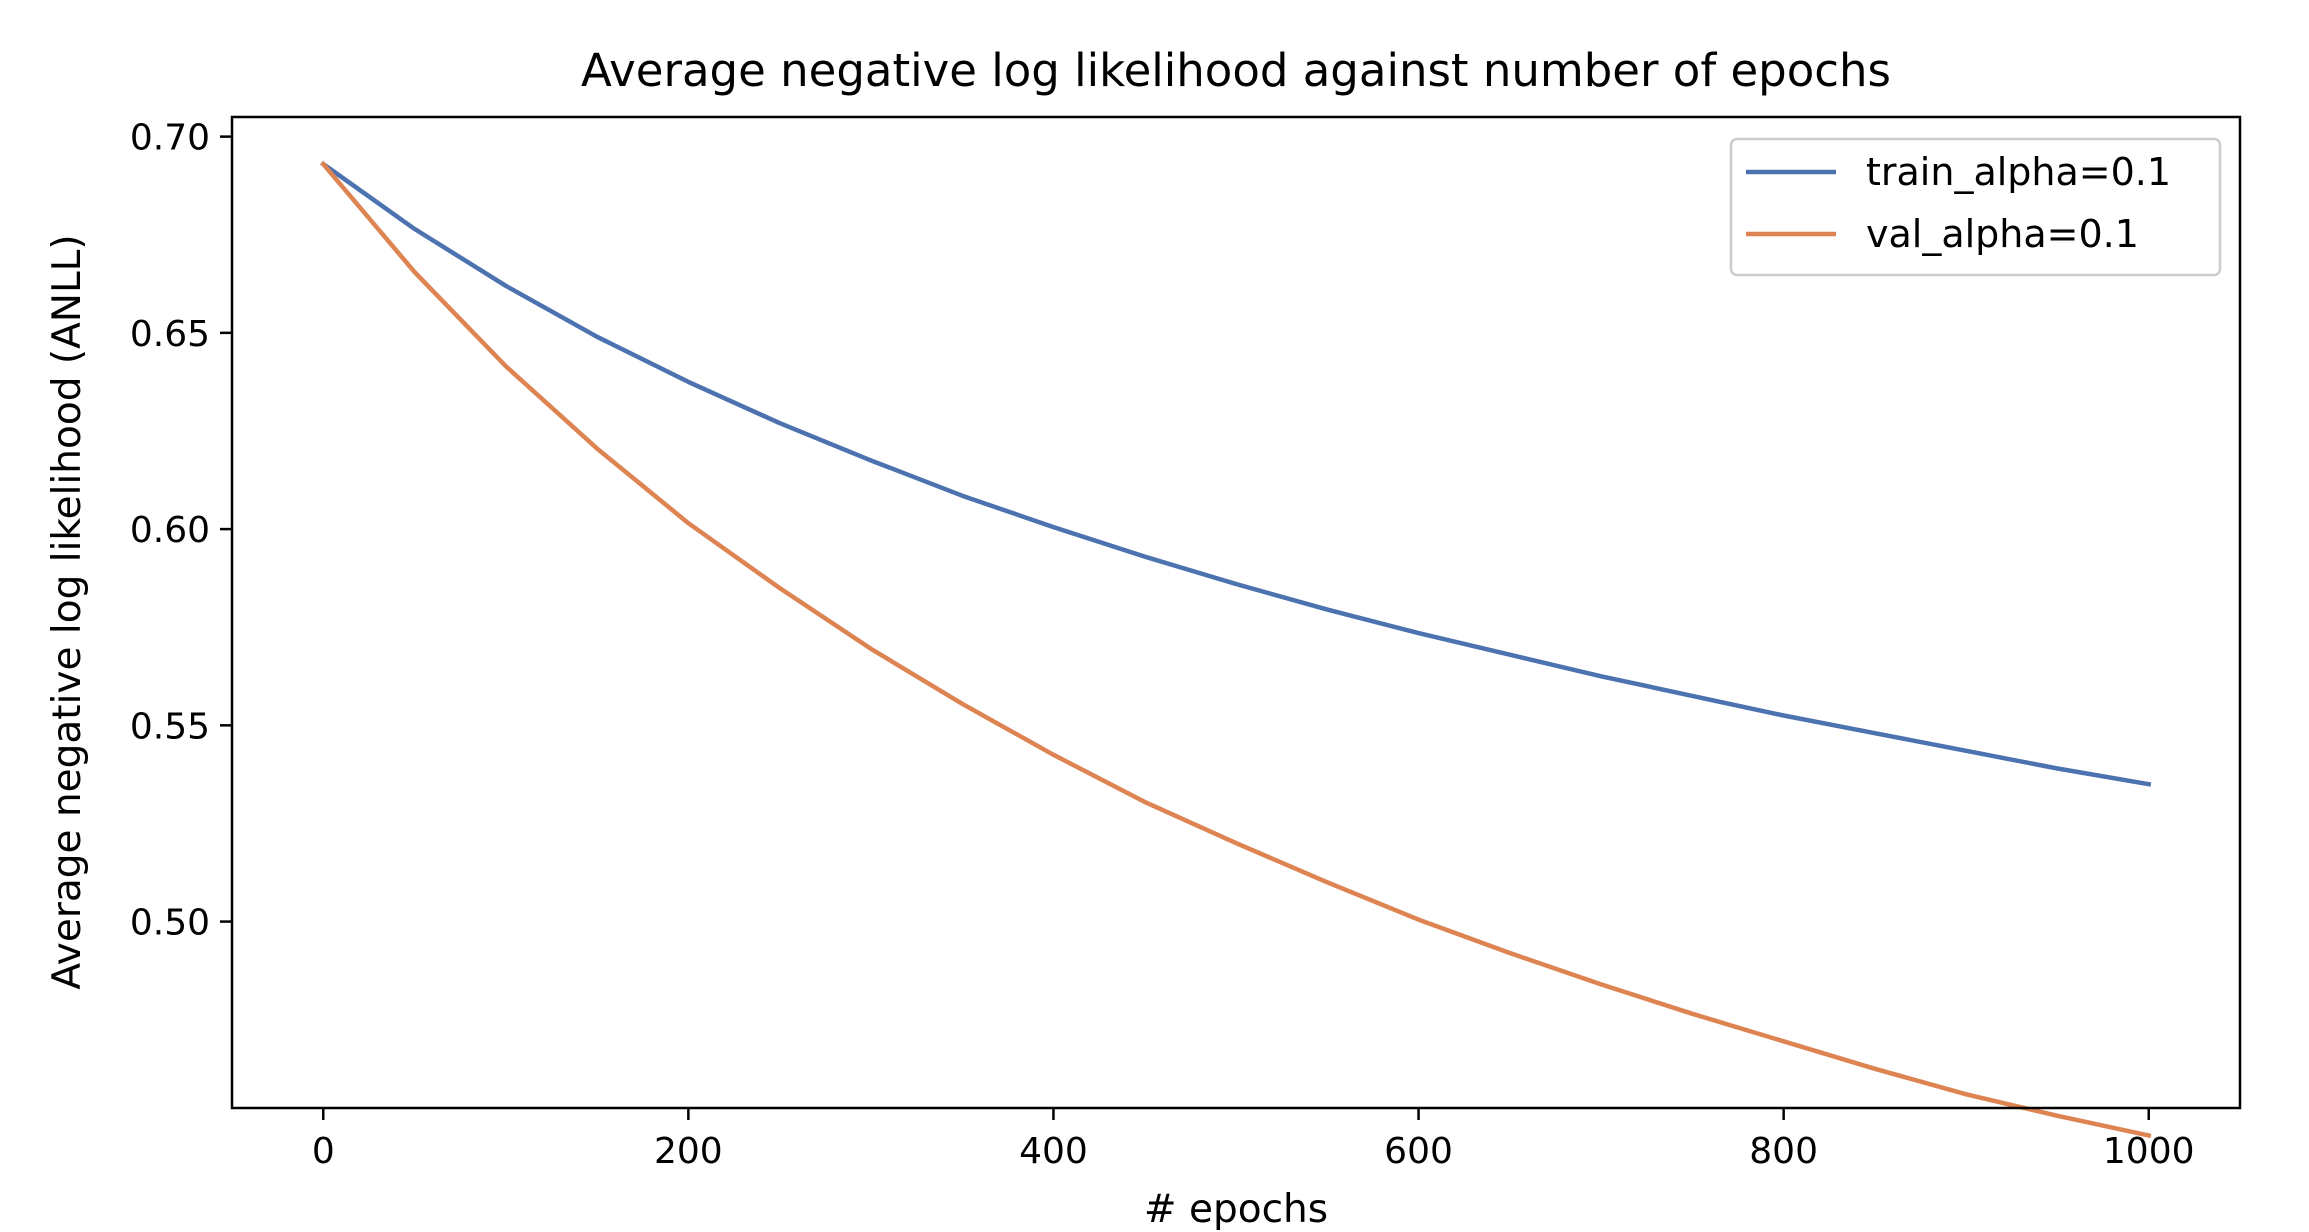 This screenshot has height=1232, width=2309. Describe the element at coordinates (2002, 234) in the screenshot. I see `legend-label-val: val_alpha=0.1` at that location.